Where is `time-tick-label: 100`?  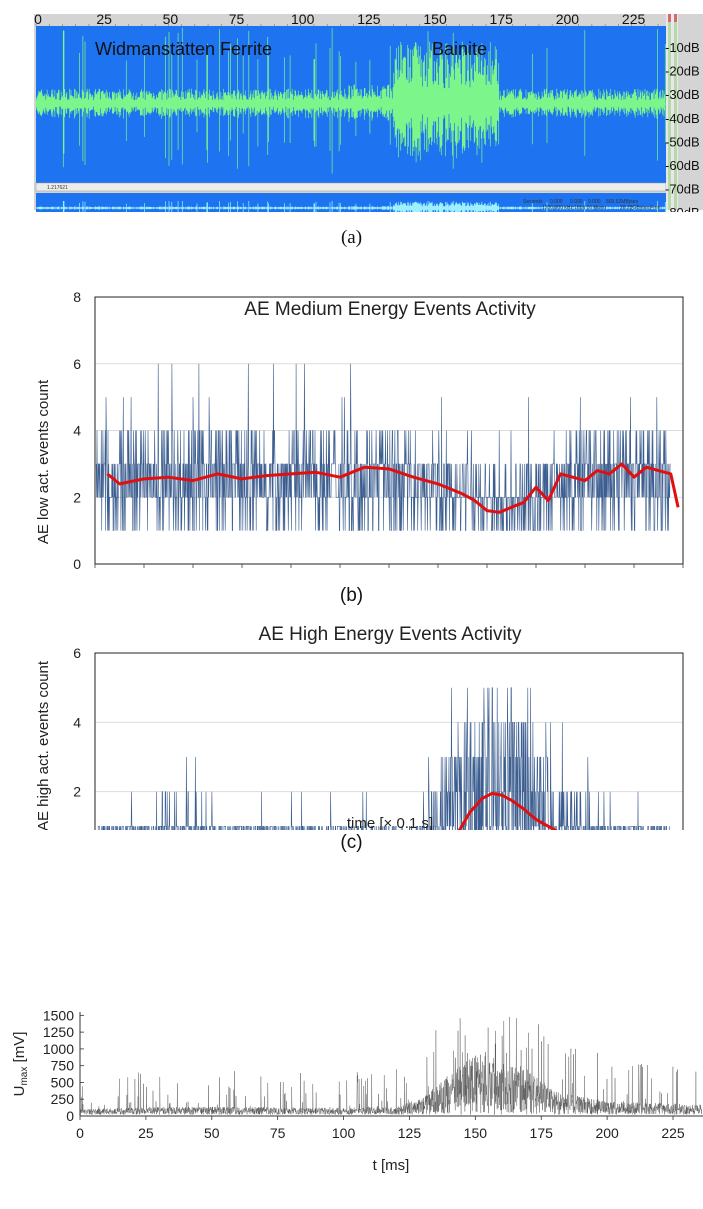
time-tick-label: 100 is located at coordinates (303, 19).